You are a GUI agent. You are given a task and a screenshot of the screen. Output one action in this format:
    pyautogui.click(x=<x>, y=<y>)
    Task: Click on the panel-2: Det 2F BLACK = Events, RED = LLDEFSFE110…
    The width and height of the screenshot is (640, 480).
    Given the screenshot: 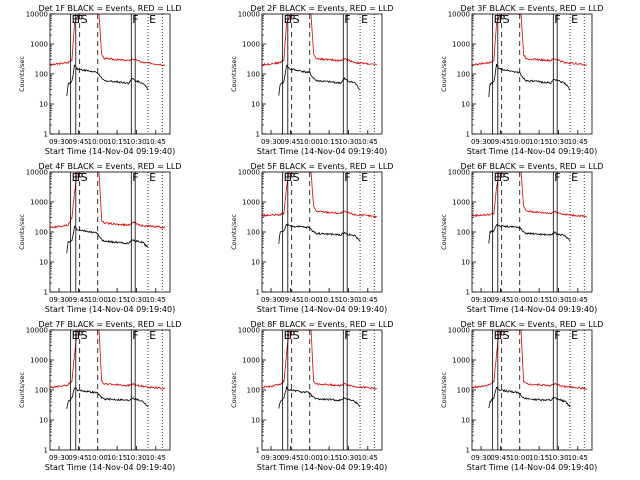 What is the action you would take?
    pyautogui.click(x=311, y=80)
    